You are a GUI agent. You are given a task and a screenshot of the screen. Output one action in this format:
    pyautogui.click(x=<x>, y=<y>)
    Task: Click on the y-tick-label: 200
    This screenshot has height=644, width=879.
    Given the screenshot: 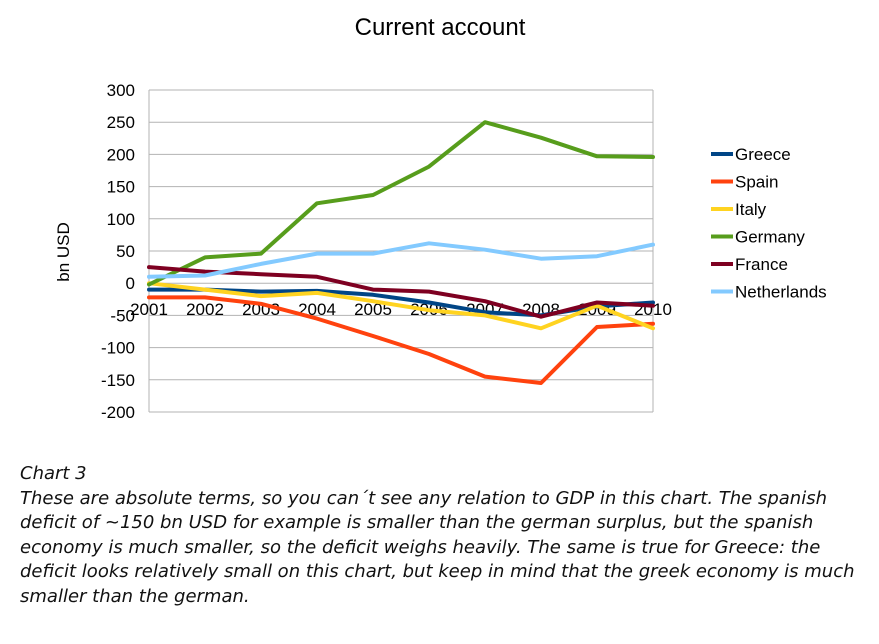 What is the action you would take?
    pyautogui.click(x=121, y=154)
    